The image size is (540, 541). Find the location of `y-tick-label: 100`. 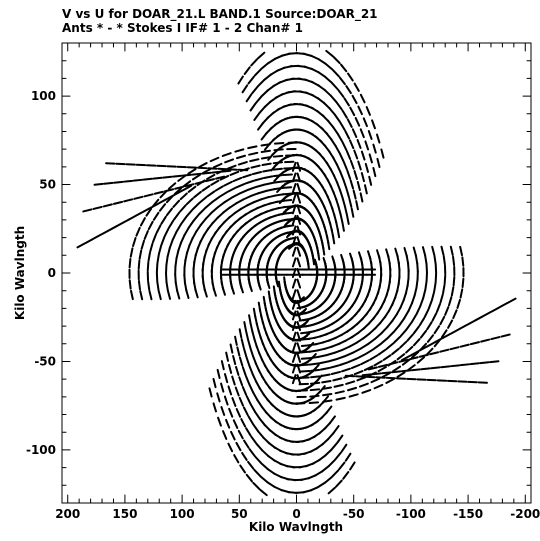

y-tick-label: 100 is located at coordinates (43, 96).